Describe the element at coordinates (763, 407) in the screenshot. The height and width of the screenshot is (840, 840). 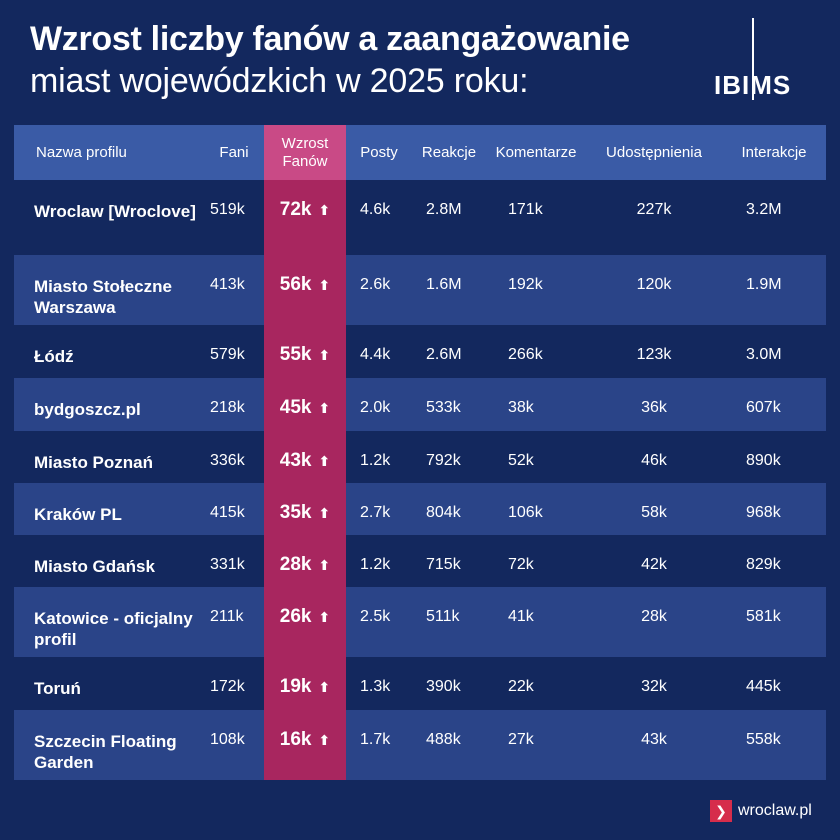
I see `cell-interactions-value: 607k` at that location.